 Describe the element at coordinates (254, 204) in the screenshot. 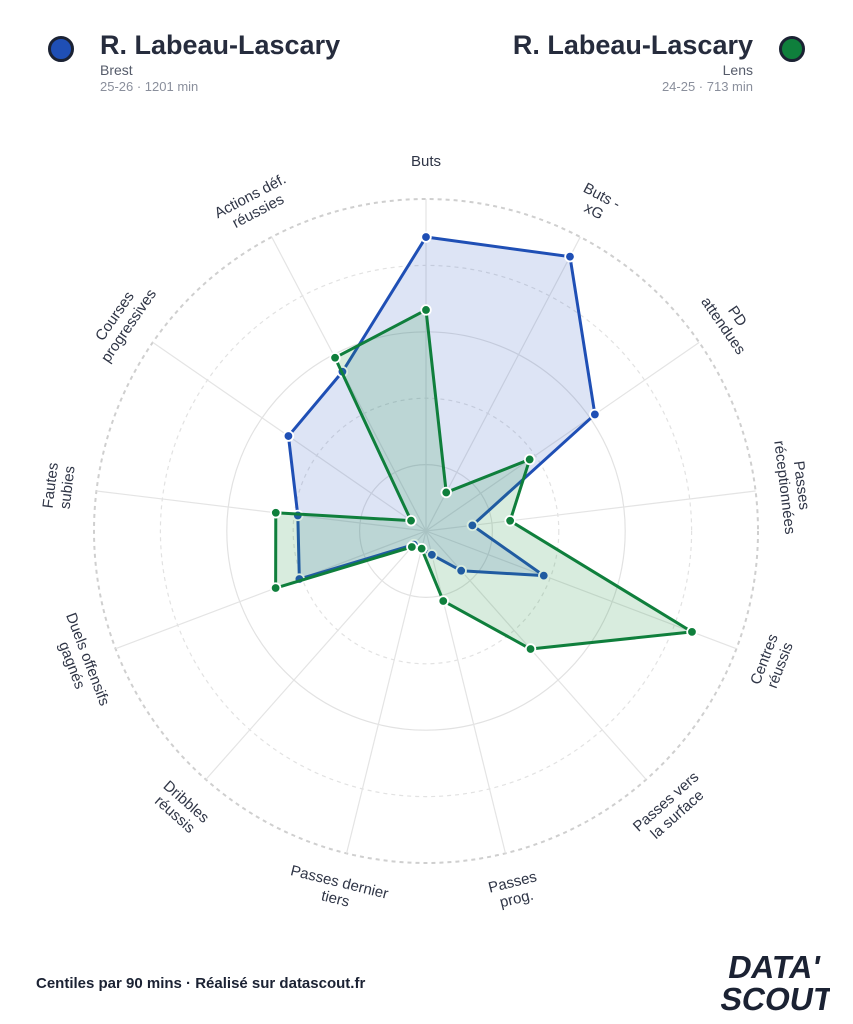

I see `axis-label: Actions déf.réussies` at that location.